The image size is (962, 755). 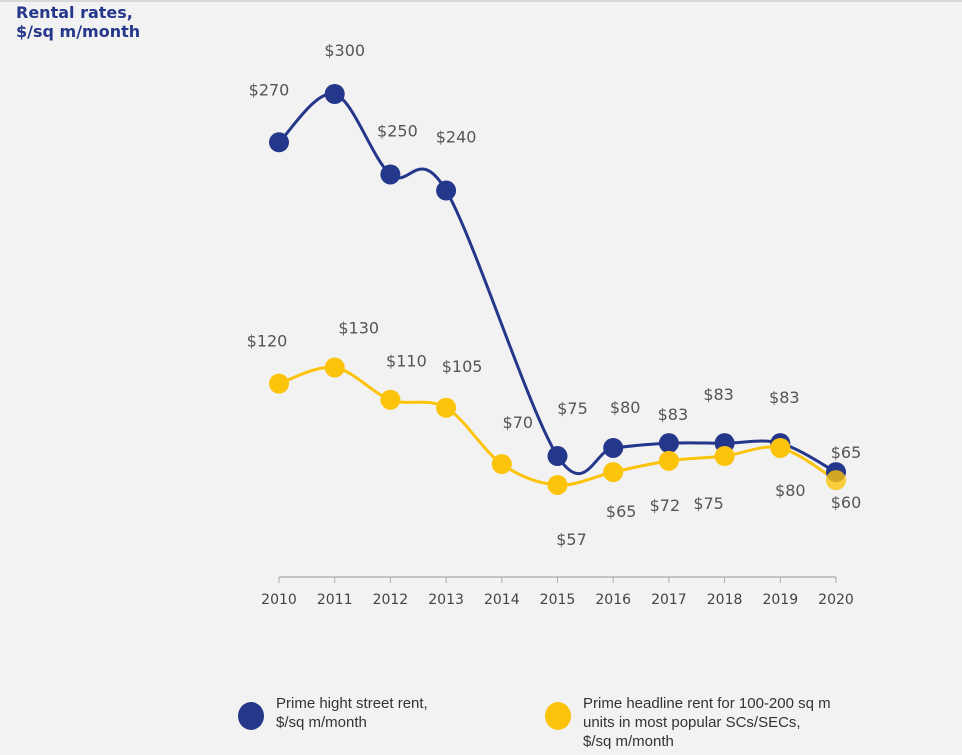 What do you see at coordinates (669, 600) in the screenshot?
I see `x-tick-label: 2017` at bounding box center [669, 600].